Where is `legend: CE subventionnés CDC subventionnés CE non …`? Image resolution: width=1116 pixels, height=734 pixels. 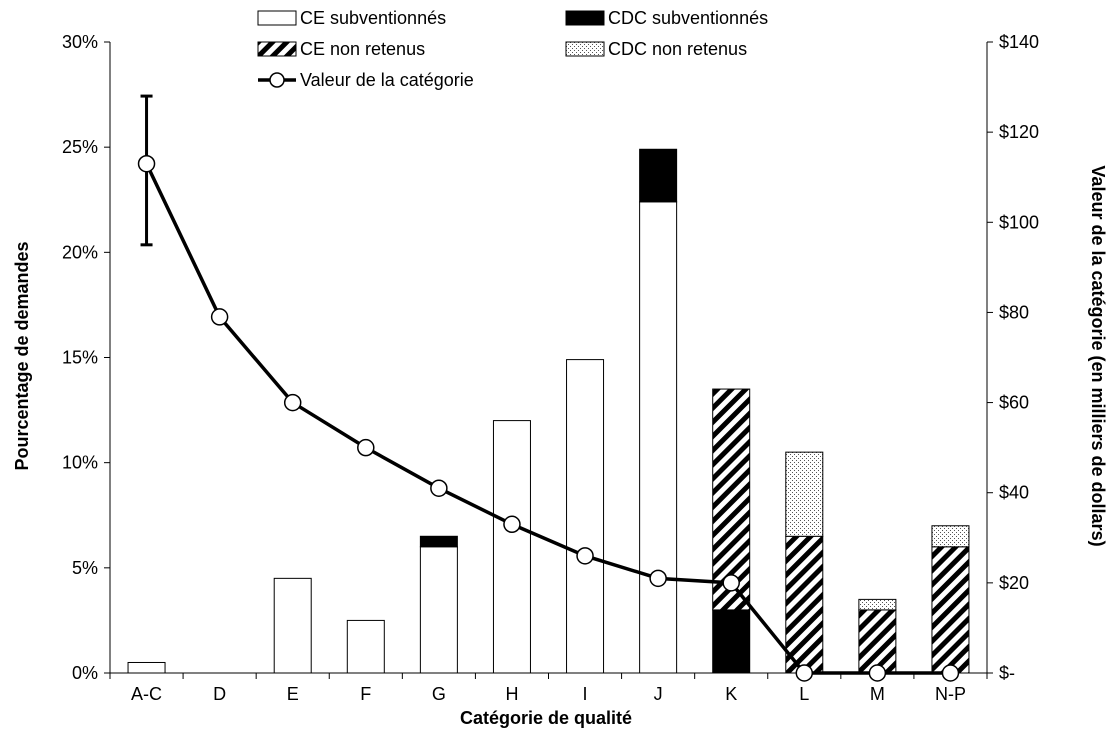
legend: CE subventionnés CDC subventionnés CE non … is located at coordinates (512, 49).